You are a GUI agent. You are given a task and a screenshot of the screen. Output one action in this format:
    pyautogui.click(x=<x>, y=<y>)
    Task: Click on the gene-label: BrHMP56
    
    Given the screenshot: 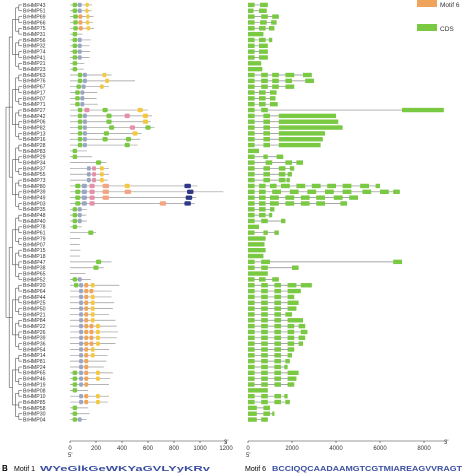 What is the action you would take?
    pyautogui.click(x=34, y=41)
    